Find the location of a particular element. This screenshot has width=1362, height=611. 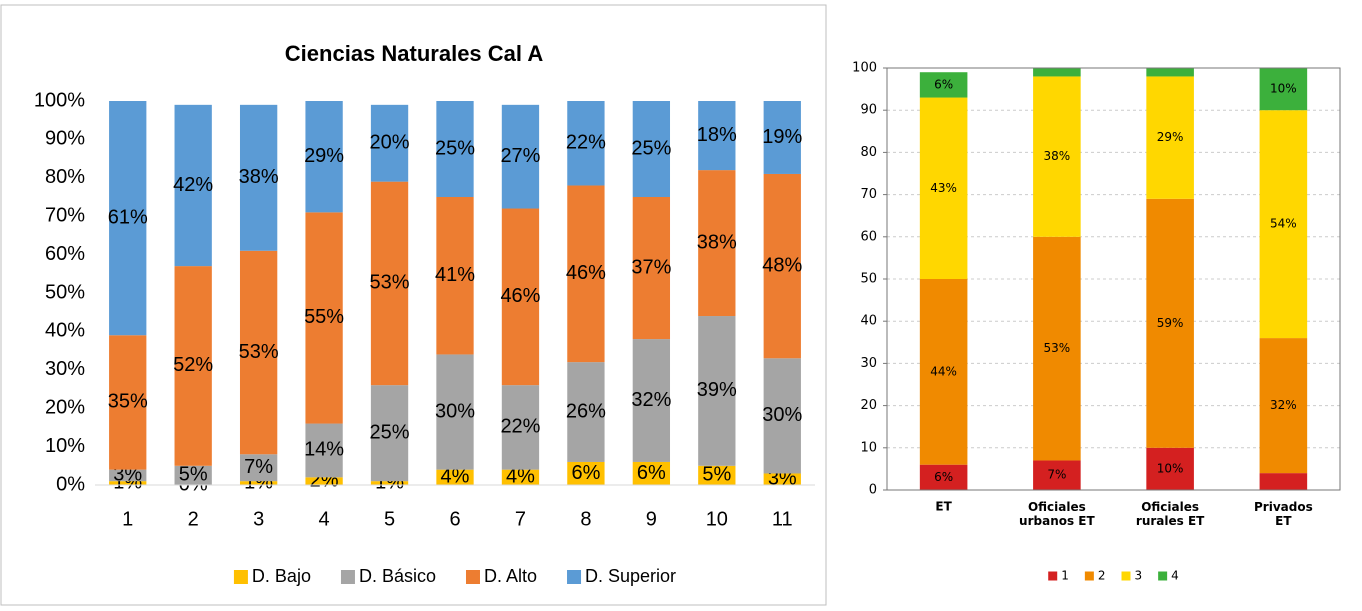

data-label: 37% is located at coordinates (651, 267).